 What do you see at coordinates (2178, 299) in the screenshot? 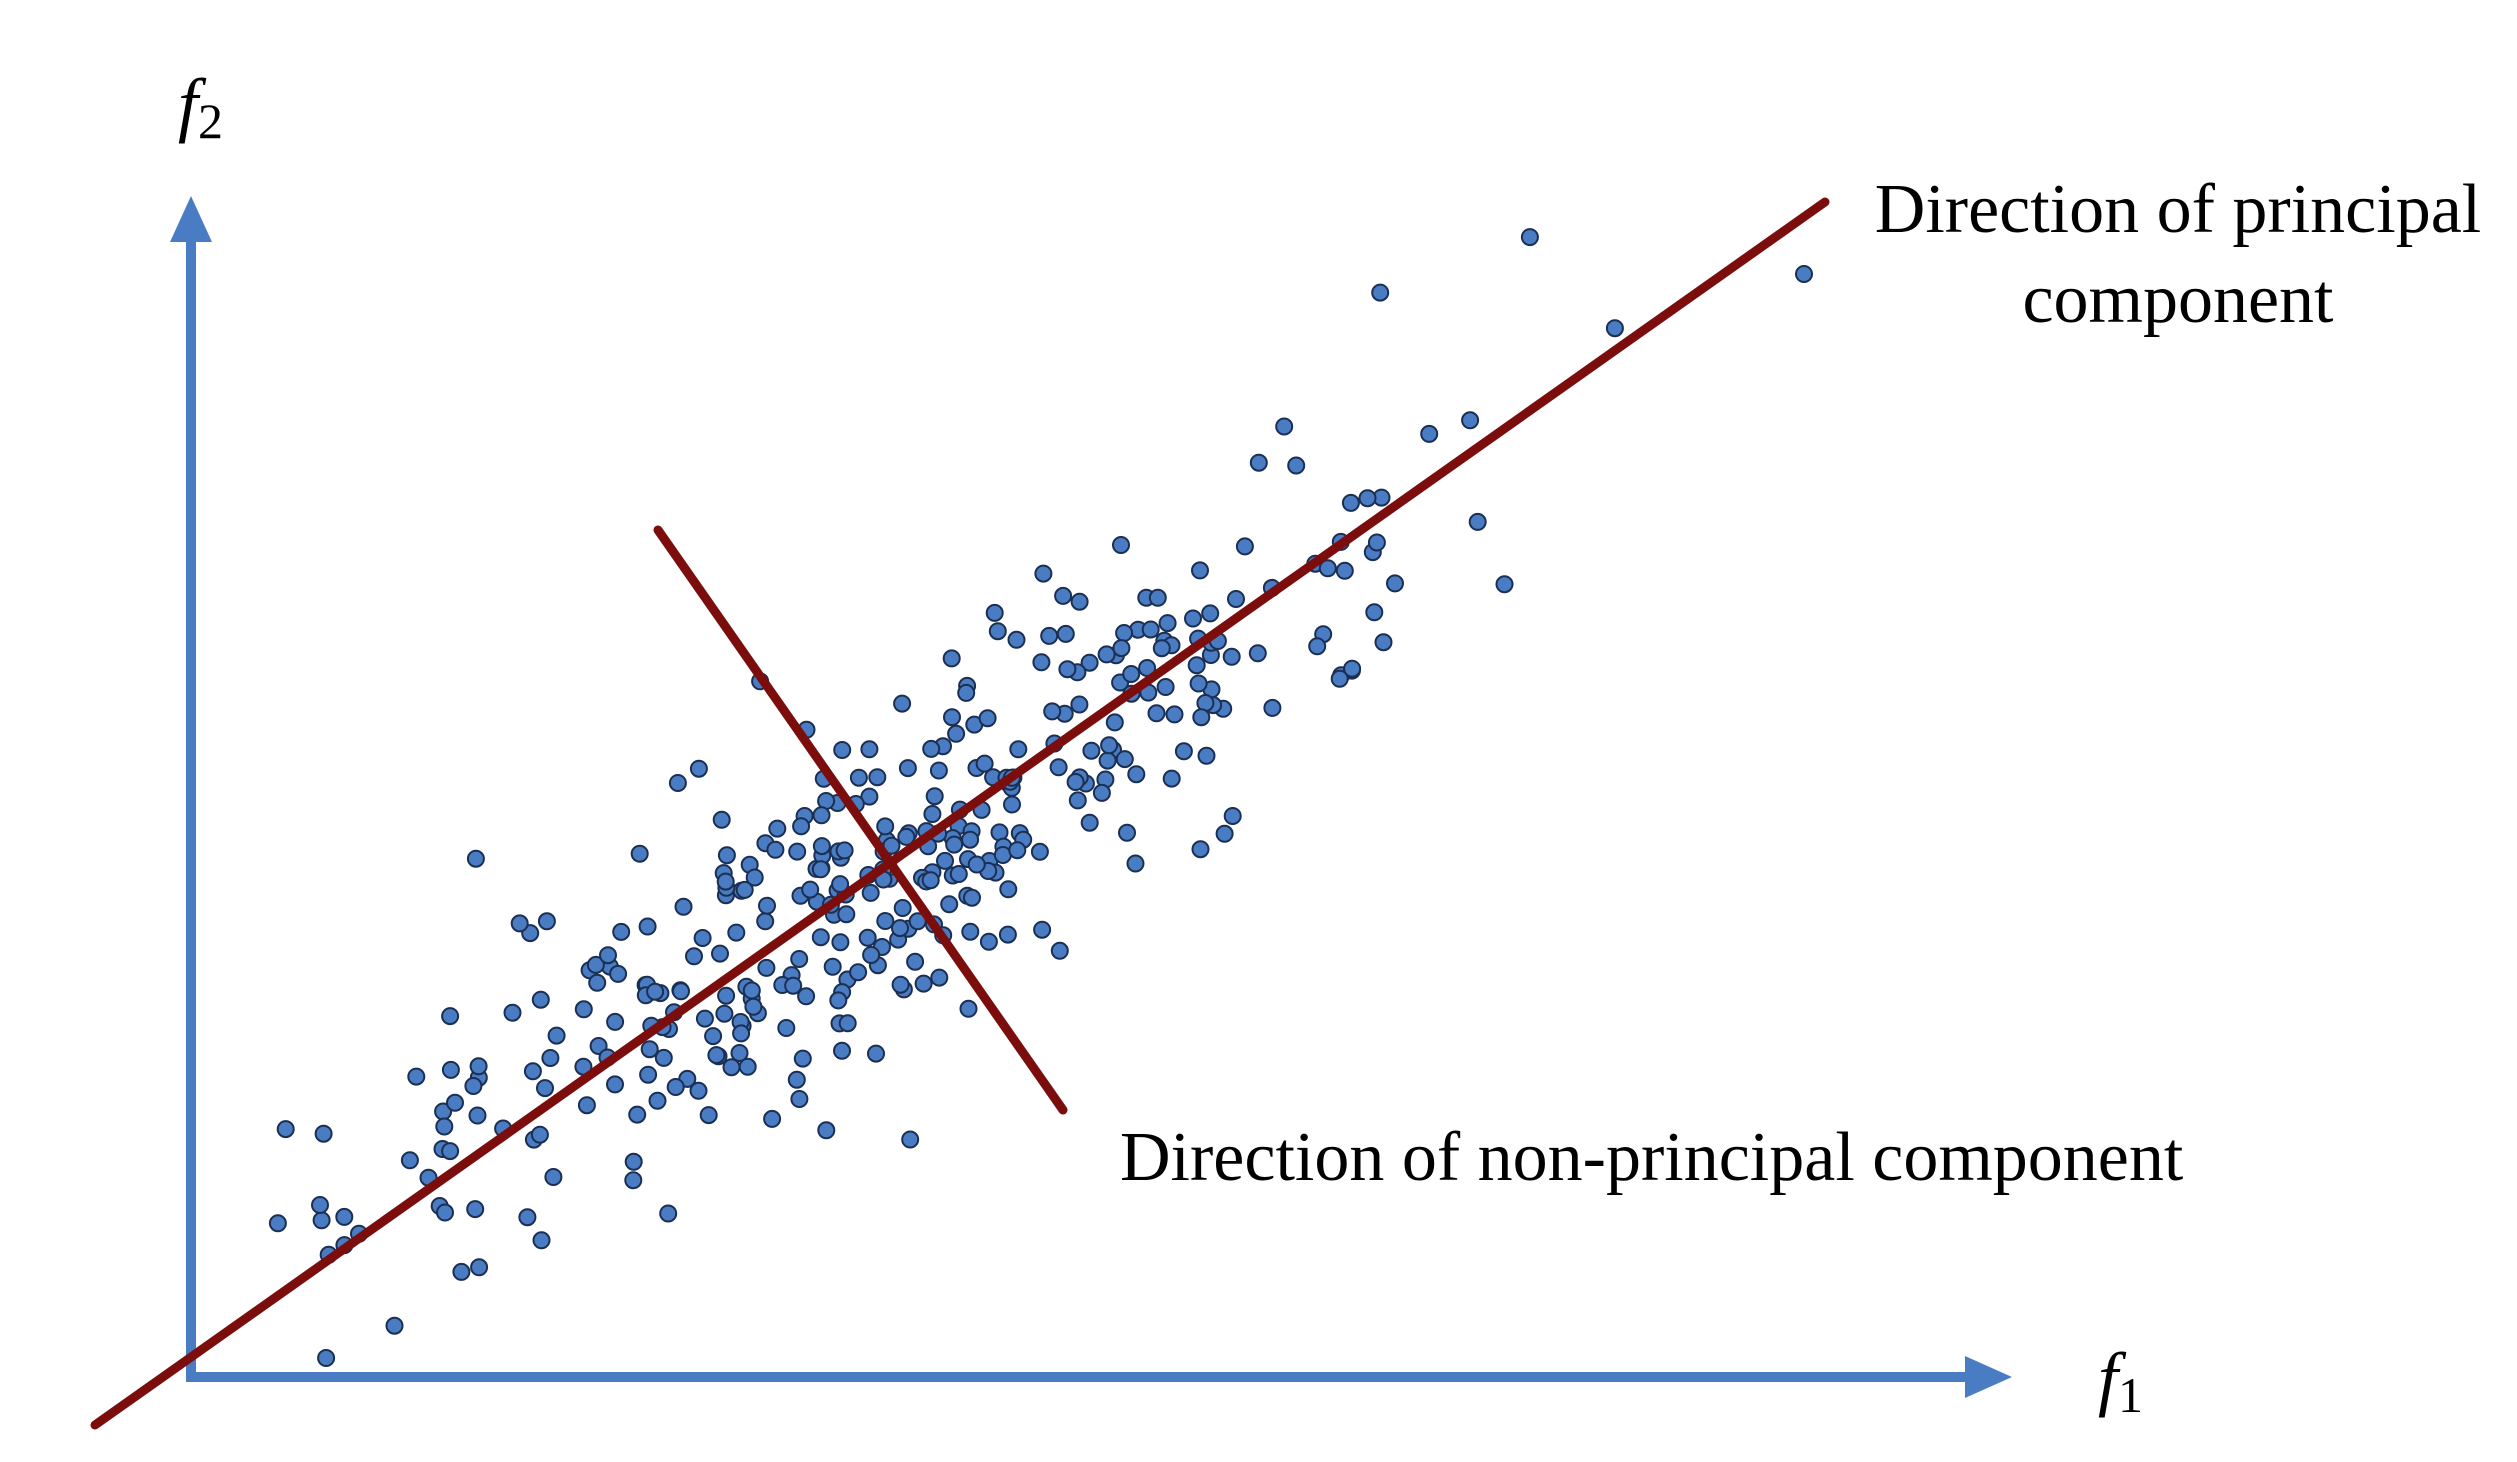
I see `principal-component-label-line2: component` at bounding box center [2178, 299].